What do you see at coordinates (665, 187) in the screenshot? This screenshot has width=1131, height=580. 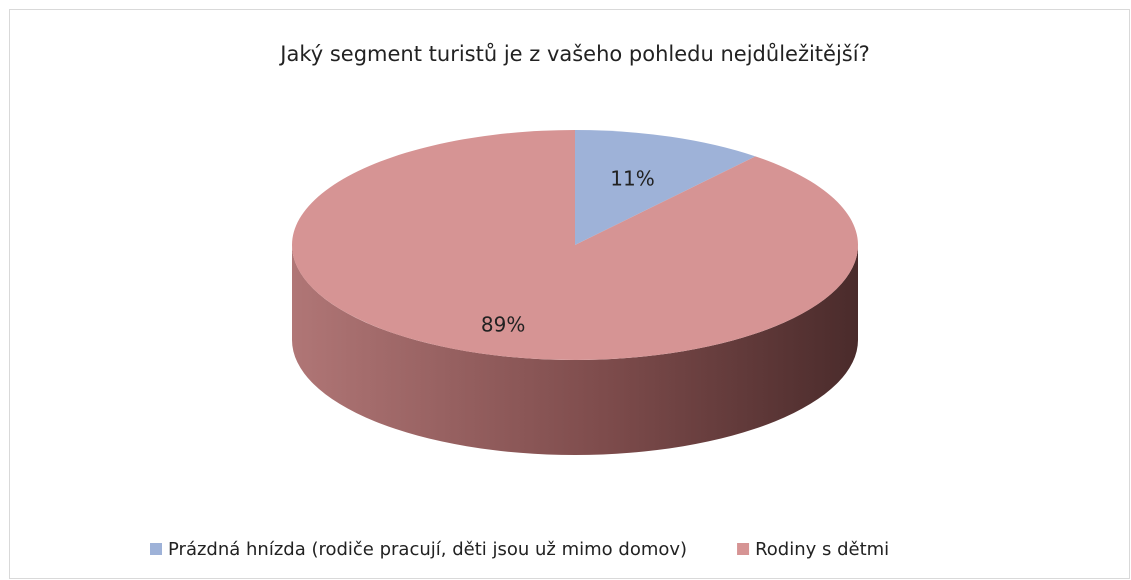 I see `pie-slice` at bounding box center [665, 187].